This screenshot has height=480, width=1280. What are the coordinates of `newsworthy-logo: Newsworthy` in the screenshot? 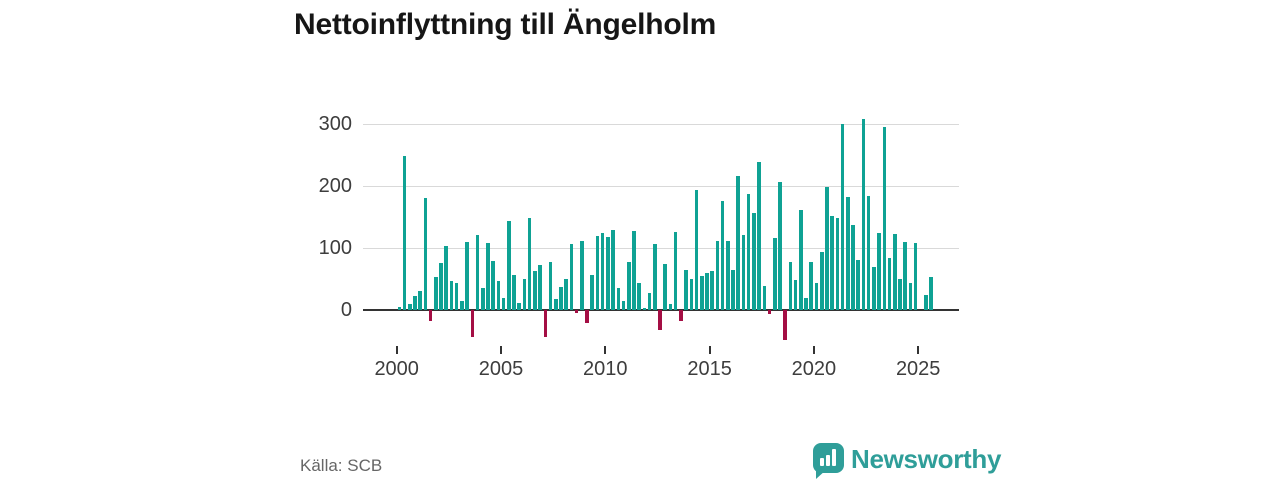 It's located at (943, 460).